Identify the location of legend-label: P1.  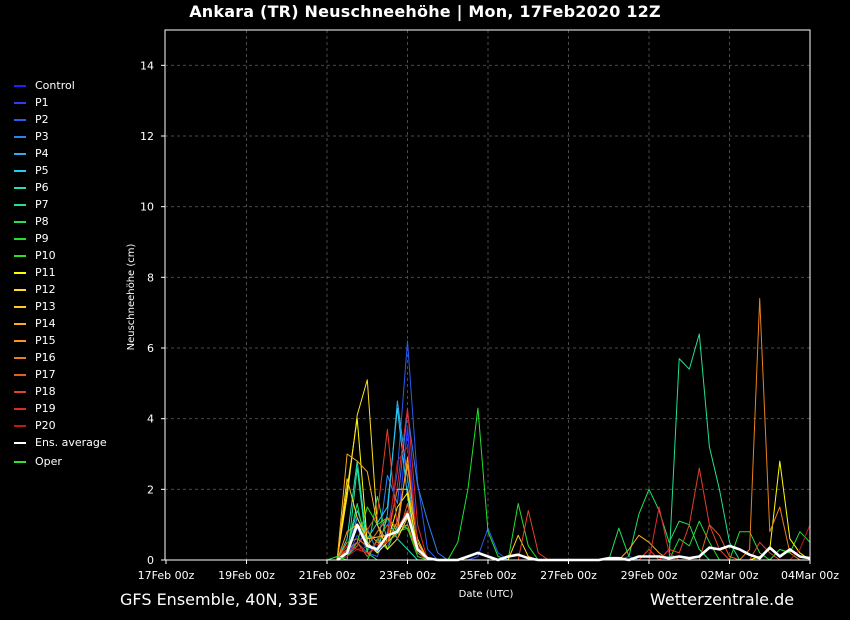
(42, 102).